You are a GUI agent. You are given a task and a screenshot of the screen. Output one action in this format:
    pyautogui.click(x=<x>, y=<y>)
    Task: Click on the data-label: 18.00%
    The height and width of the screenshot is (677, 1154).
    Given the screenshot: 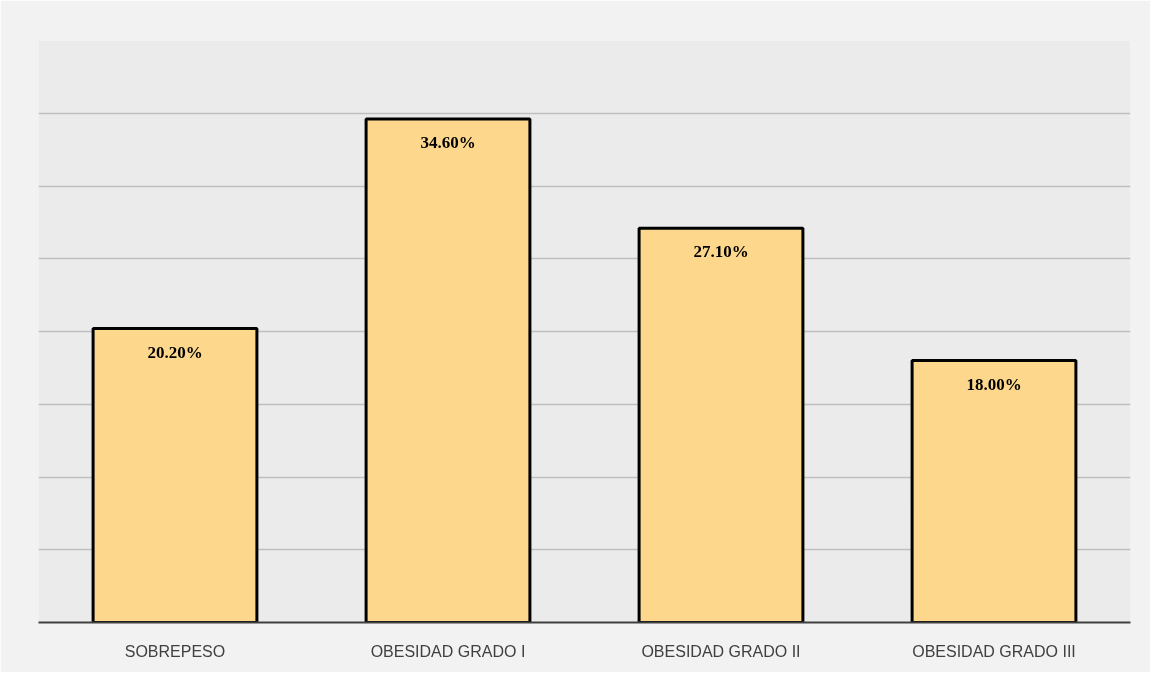 What is the action you would take?
    pyautogui.click(x=994, y=384)
    